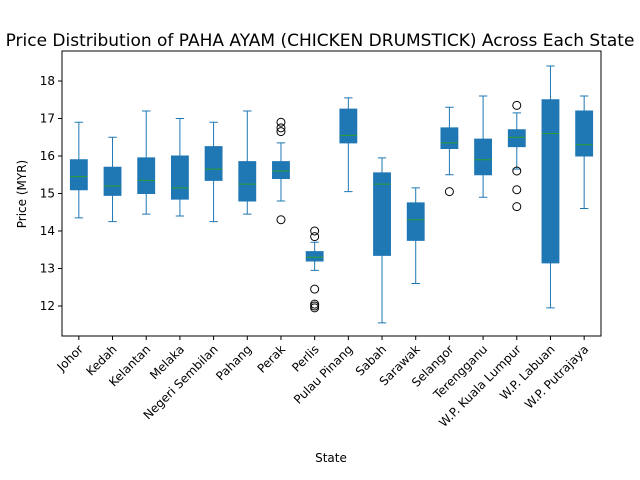 This screenshot has width=640, height=480. I want to click on x-tick-label: Perak, so click(272, 359).